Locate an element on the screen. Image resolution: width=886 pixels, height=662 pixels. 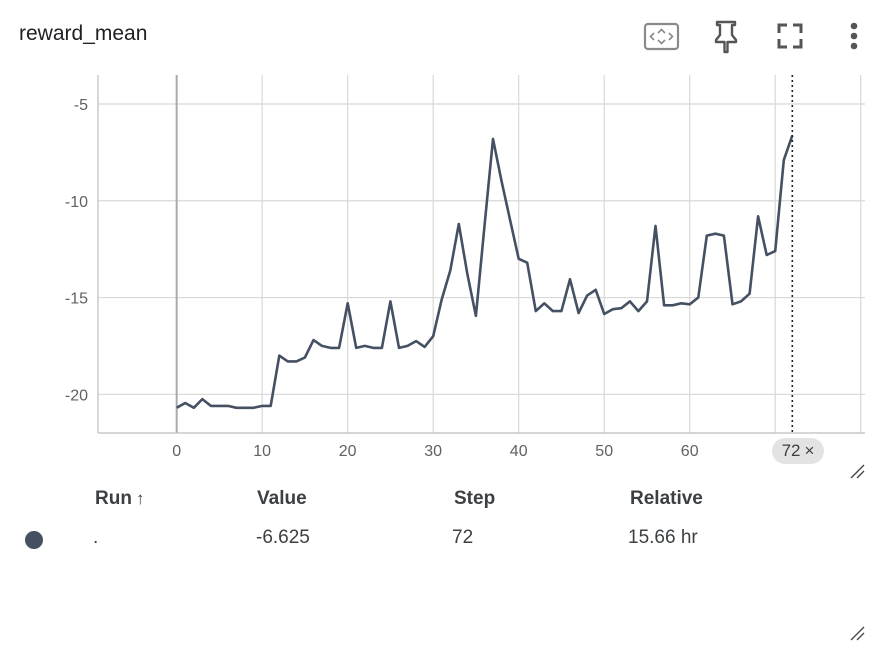
cell-run: . is located at coordinates (96, 537).